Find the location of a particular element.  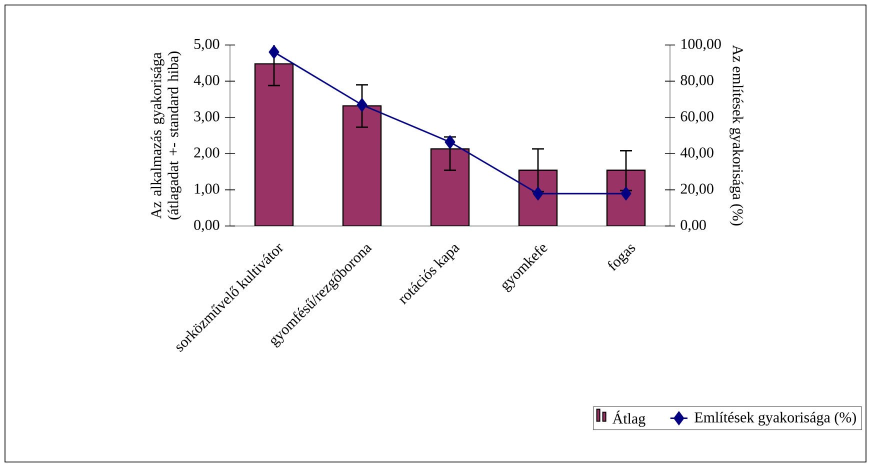

legend-label: Említések gyakorisága (%) is located at coordinates (775, 419).